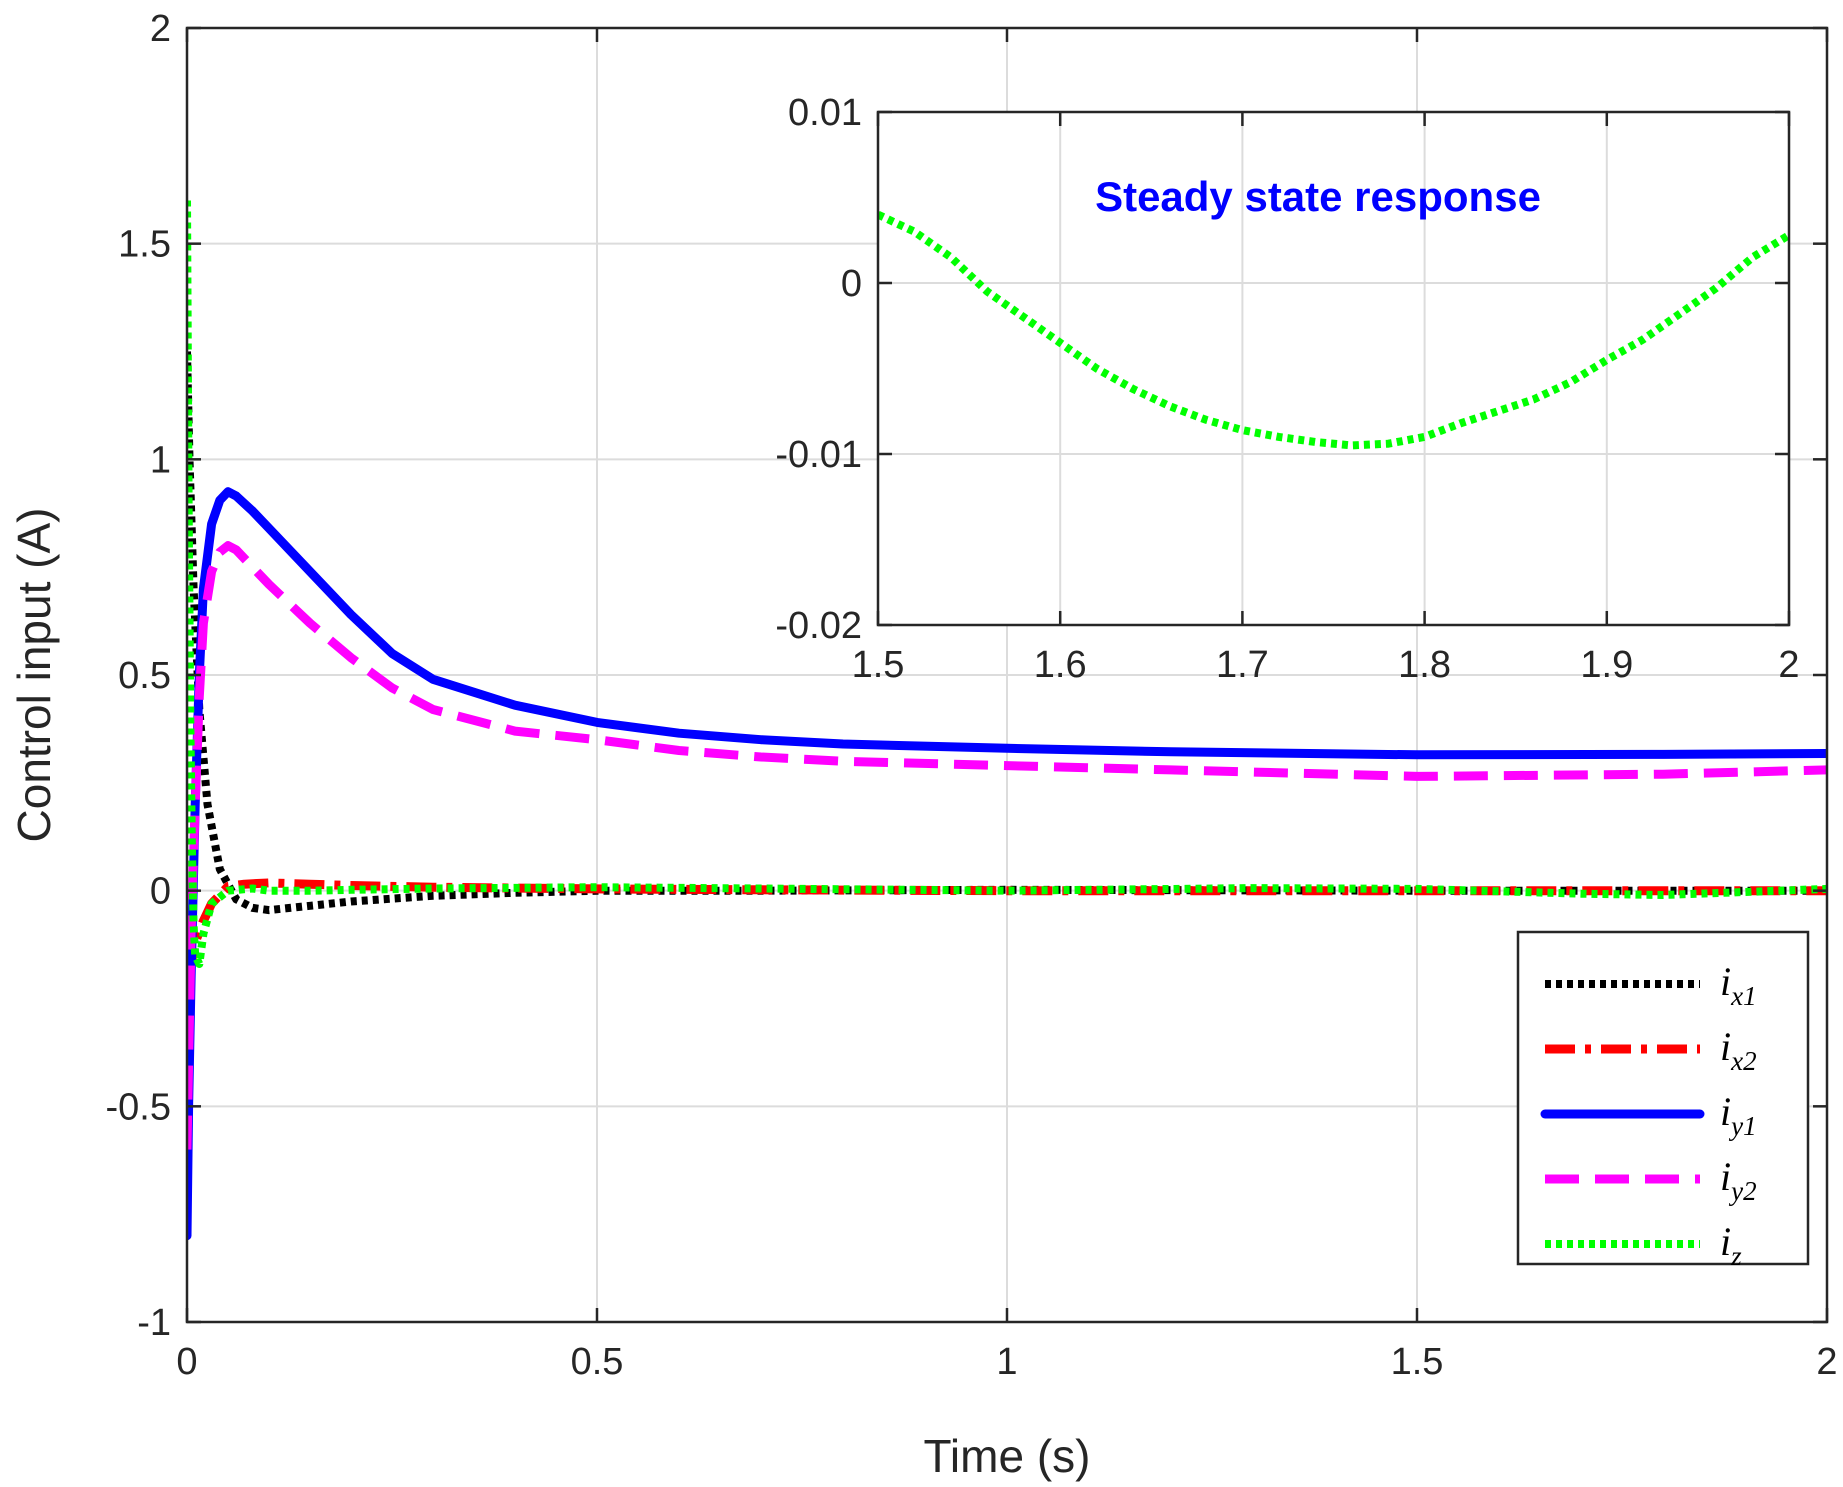 This screenshot has width=1843, height=1487. I want to click on inset-y-tick-label: -0.02, so click(818, 626).